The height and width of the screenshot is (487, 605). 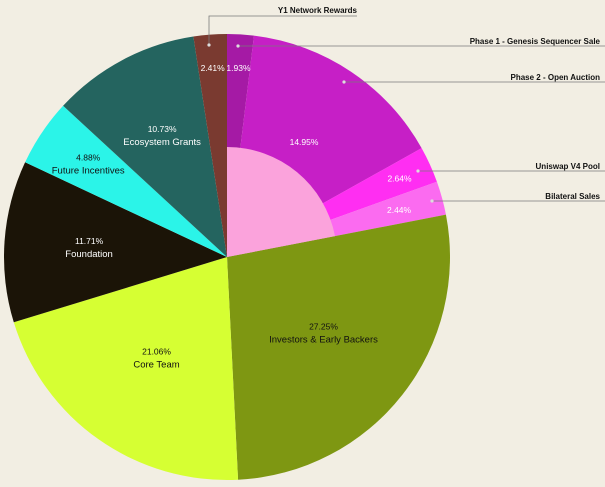 I want to click on slice-name-label: Future Incentives, so click(x=88, y=171).